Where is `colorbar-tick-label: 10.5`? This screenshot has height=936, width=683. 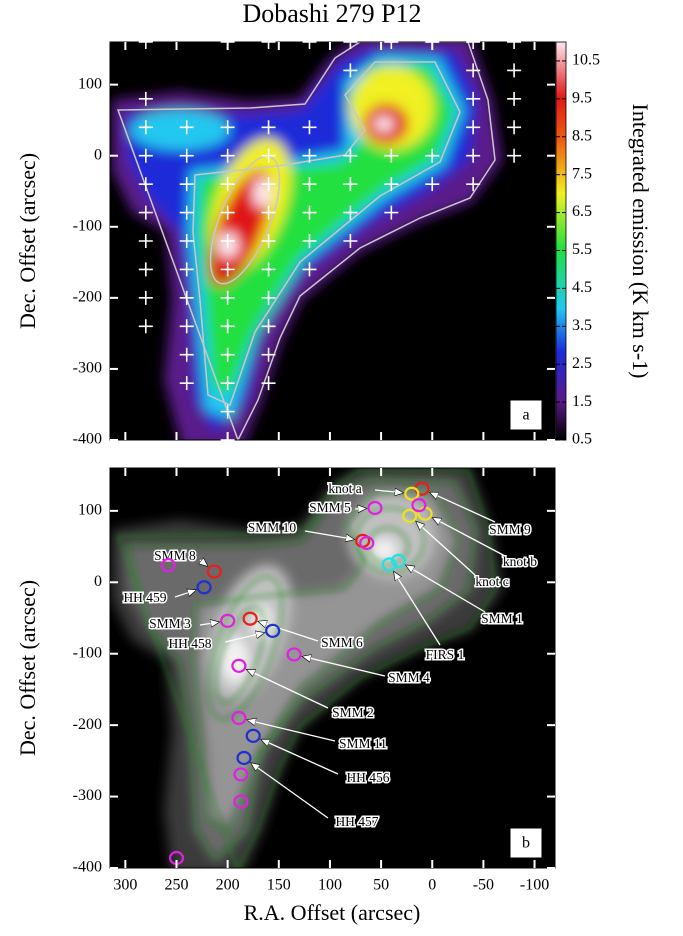
colorbar-tick-label: 10.5 is located at coordinates (586, 60).